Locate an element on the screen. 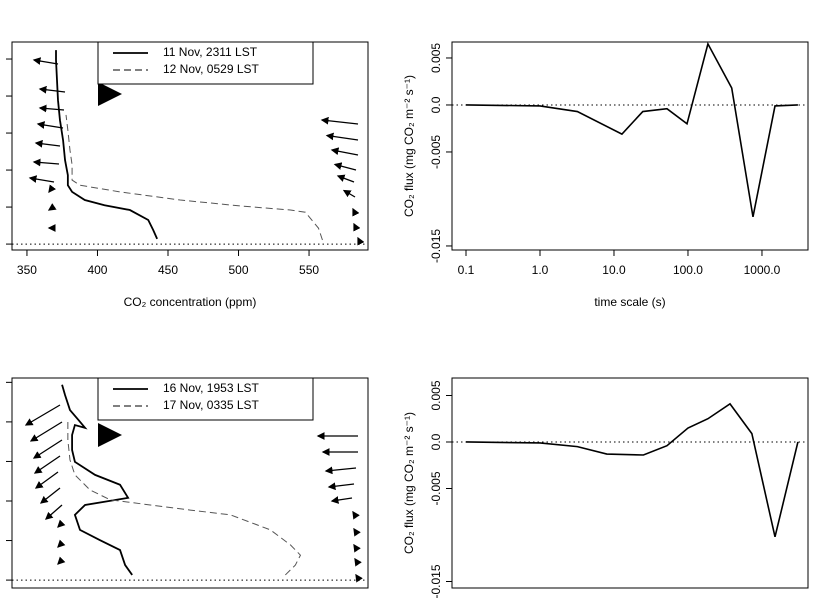  x-tick-label: 450 is located at coordinates (168, 270).